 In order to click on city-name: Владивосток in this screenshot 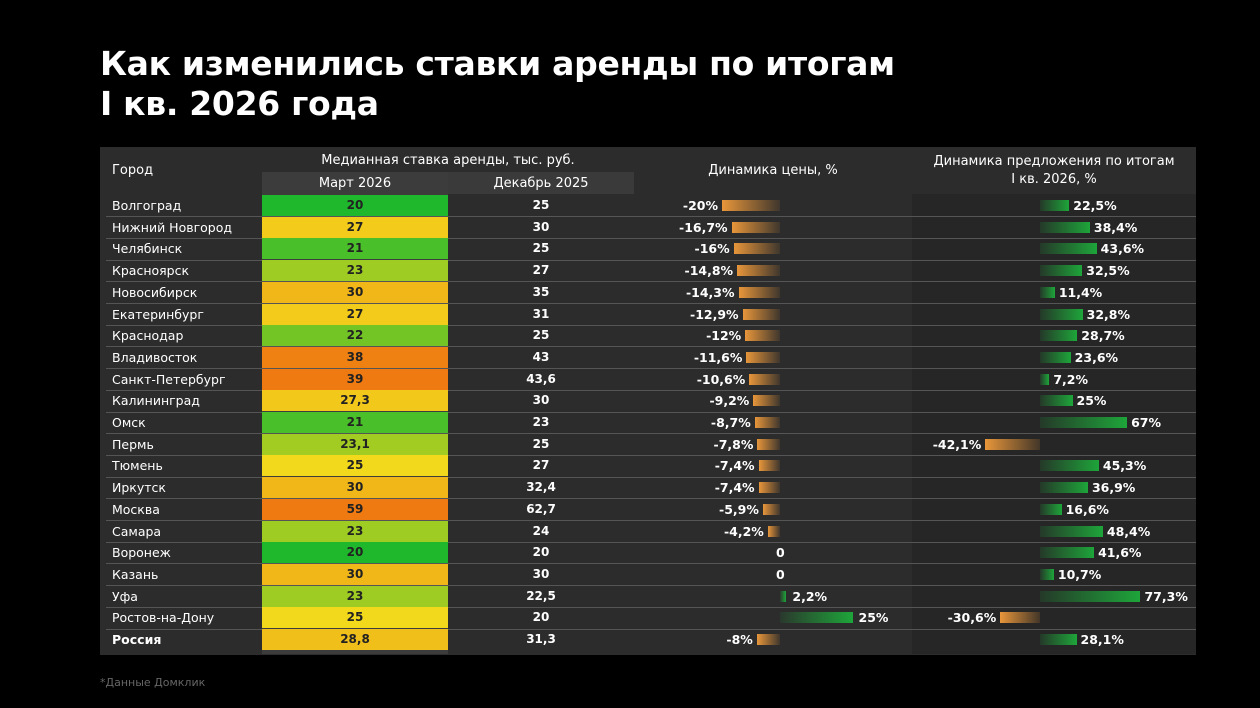, I will do `click(155, 357)`.